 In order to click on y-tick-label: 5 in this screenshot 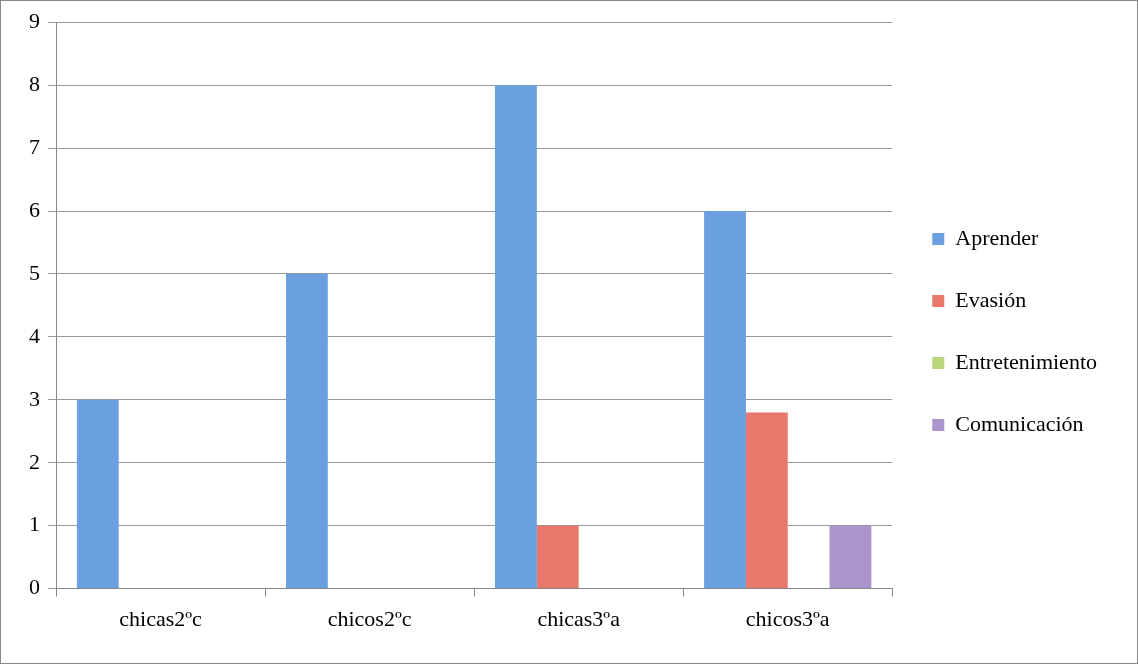, I will do `click(34, 272)`.